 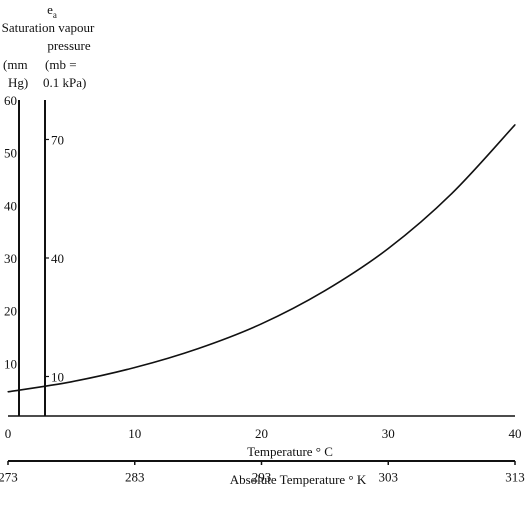 What do you see at coordinates (10, 258) in the screenshot?
I see `y-mmhg-tick-label: 30` at bounding box center [10, 258].